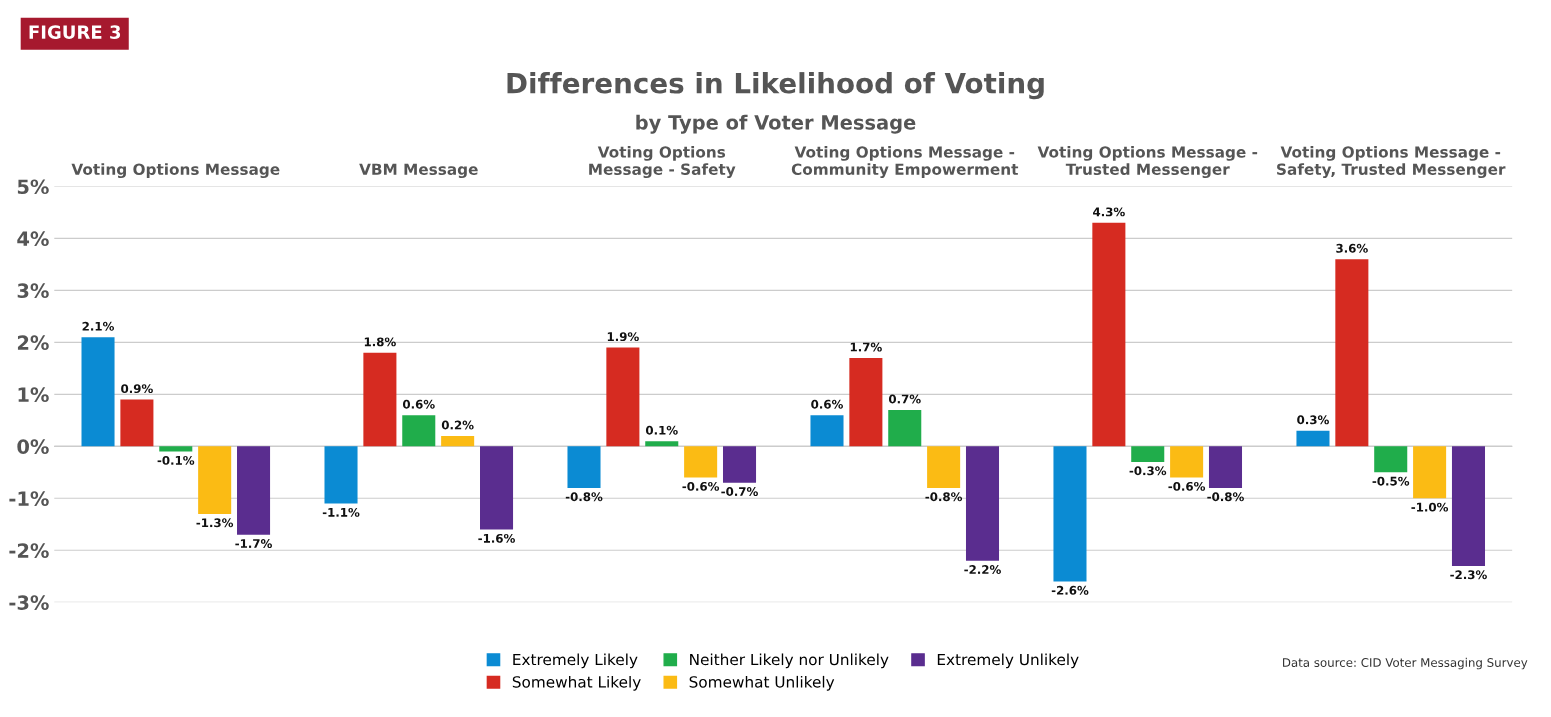 The width and height of the screenshot is (1551, 717). I want to click on data-label: 0.1%, so click(661, 430).